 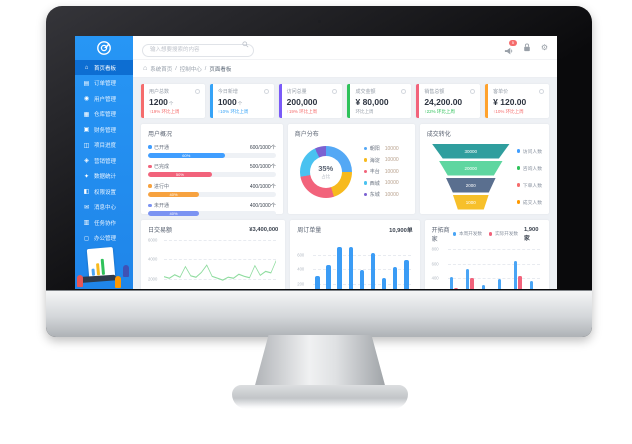 What do you see at coordinates (364, 111) in the screenshot?
I see `kpi-change: 环比上周` at bounding box center [364, 111].